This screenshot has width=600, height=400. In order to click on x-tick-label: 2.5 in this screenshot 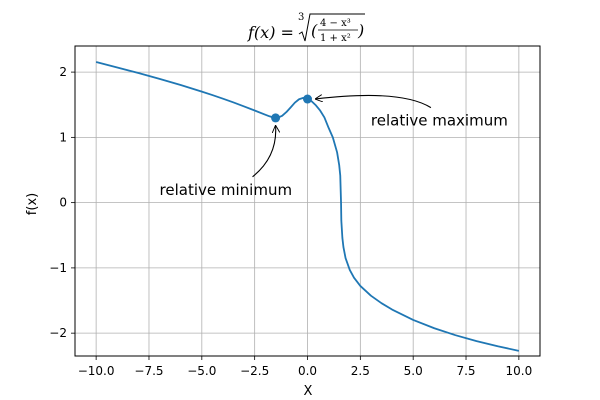, I will do `click(360, 371)`.